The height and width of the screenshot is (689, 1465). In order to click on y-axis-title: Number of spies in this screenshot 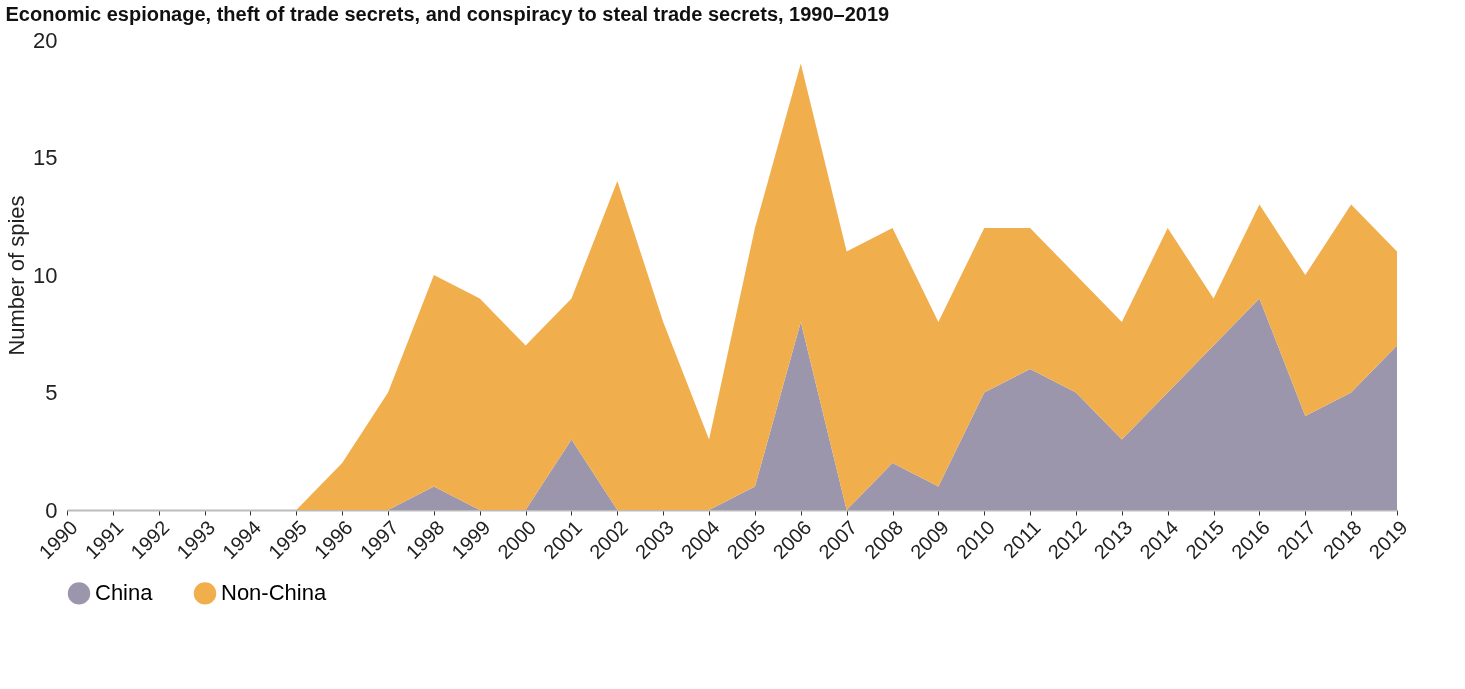, I will do `click(17, 275)`.